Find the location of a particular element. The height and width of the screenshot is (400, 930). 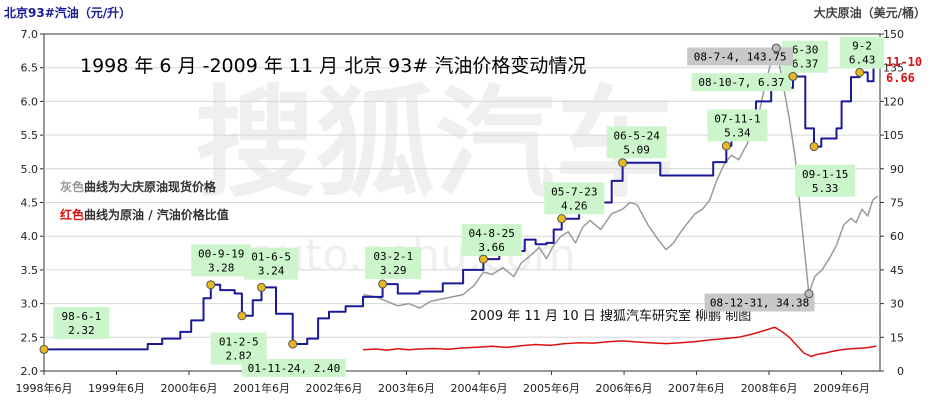

x-tick-label: 1998年6月 is located at coordinates (44, 388).